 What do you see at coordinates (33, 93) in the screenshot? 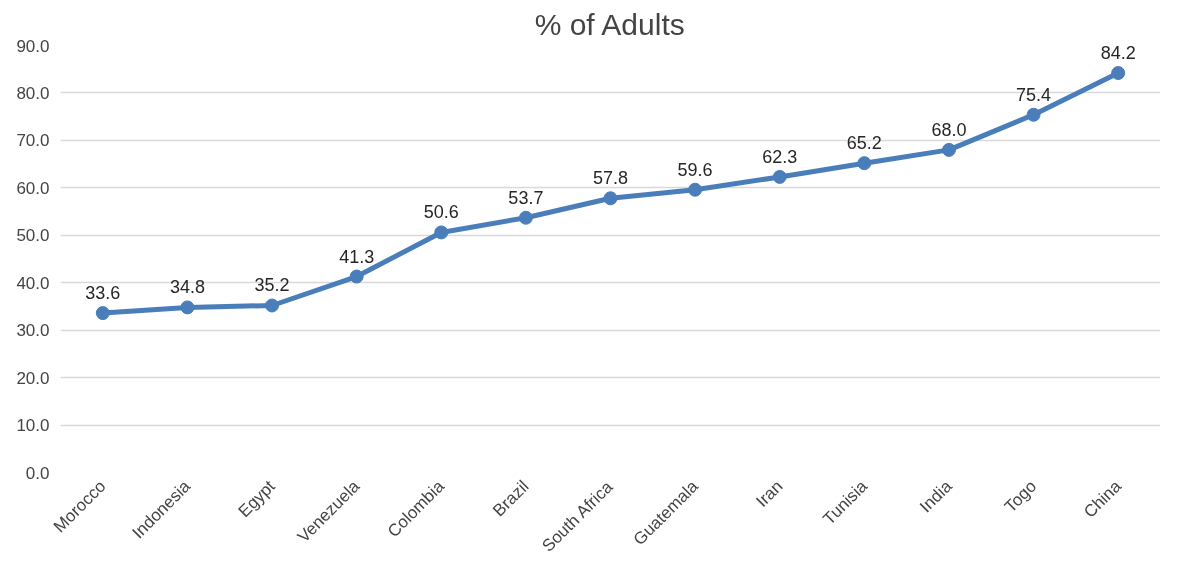
I see `y-tick-label: 80.0` at bounding box center [33, 93].